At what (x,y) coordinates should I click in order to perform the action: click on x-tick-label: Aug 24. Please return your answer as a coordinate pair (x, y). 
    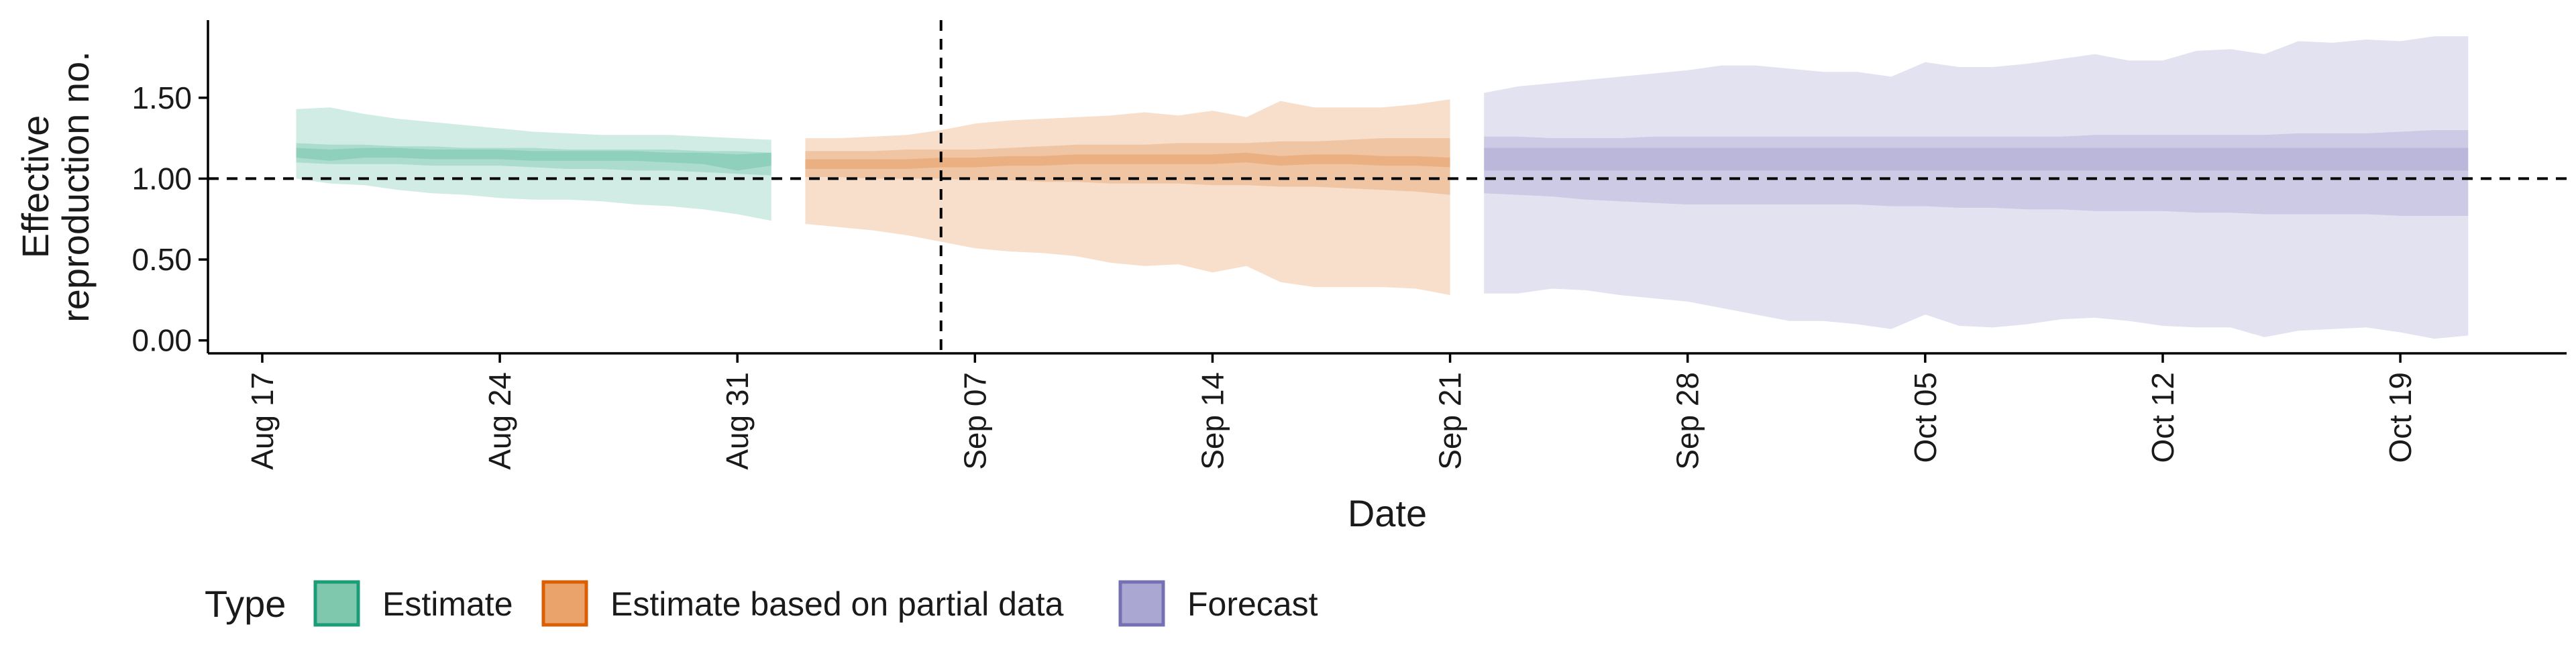
    Looking at the image, I should click on (499, 421).